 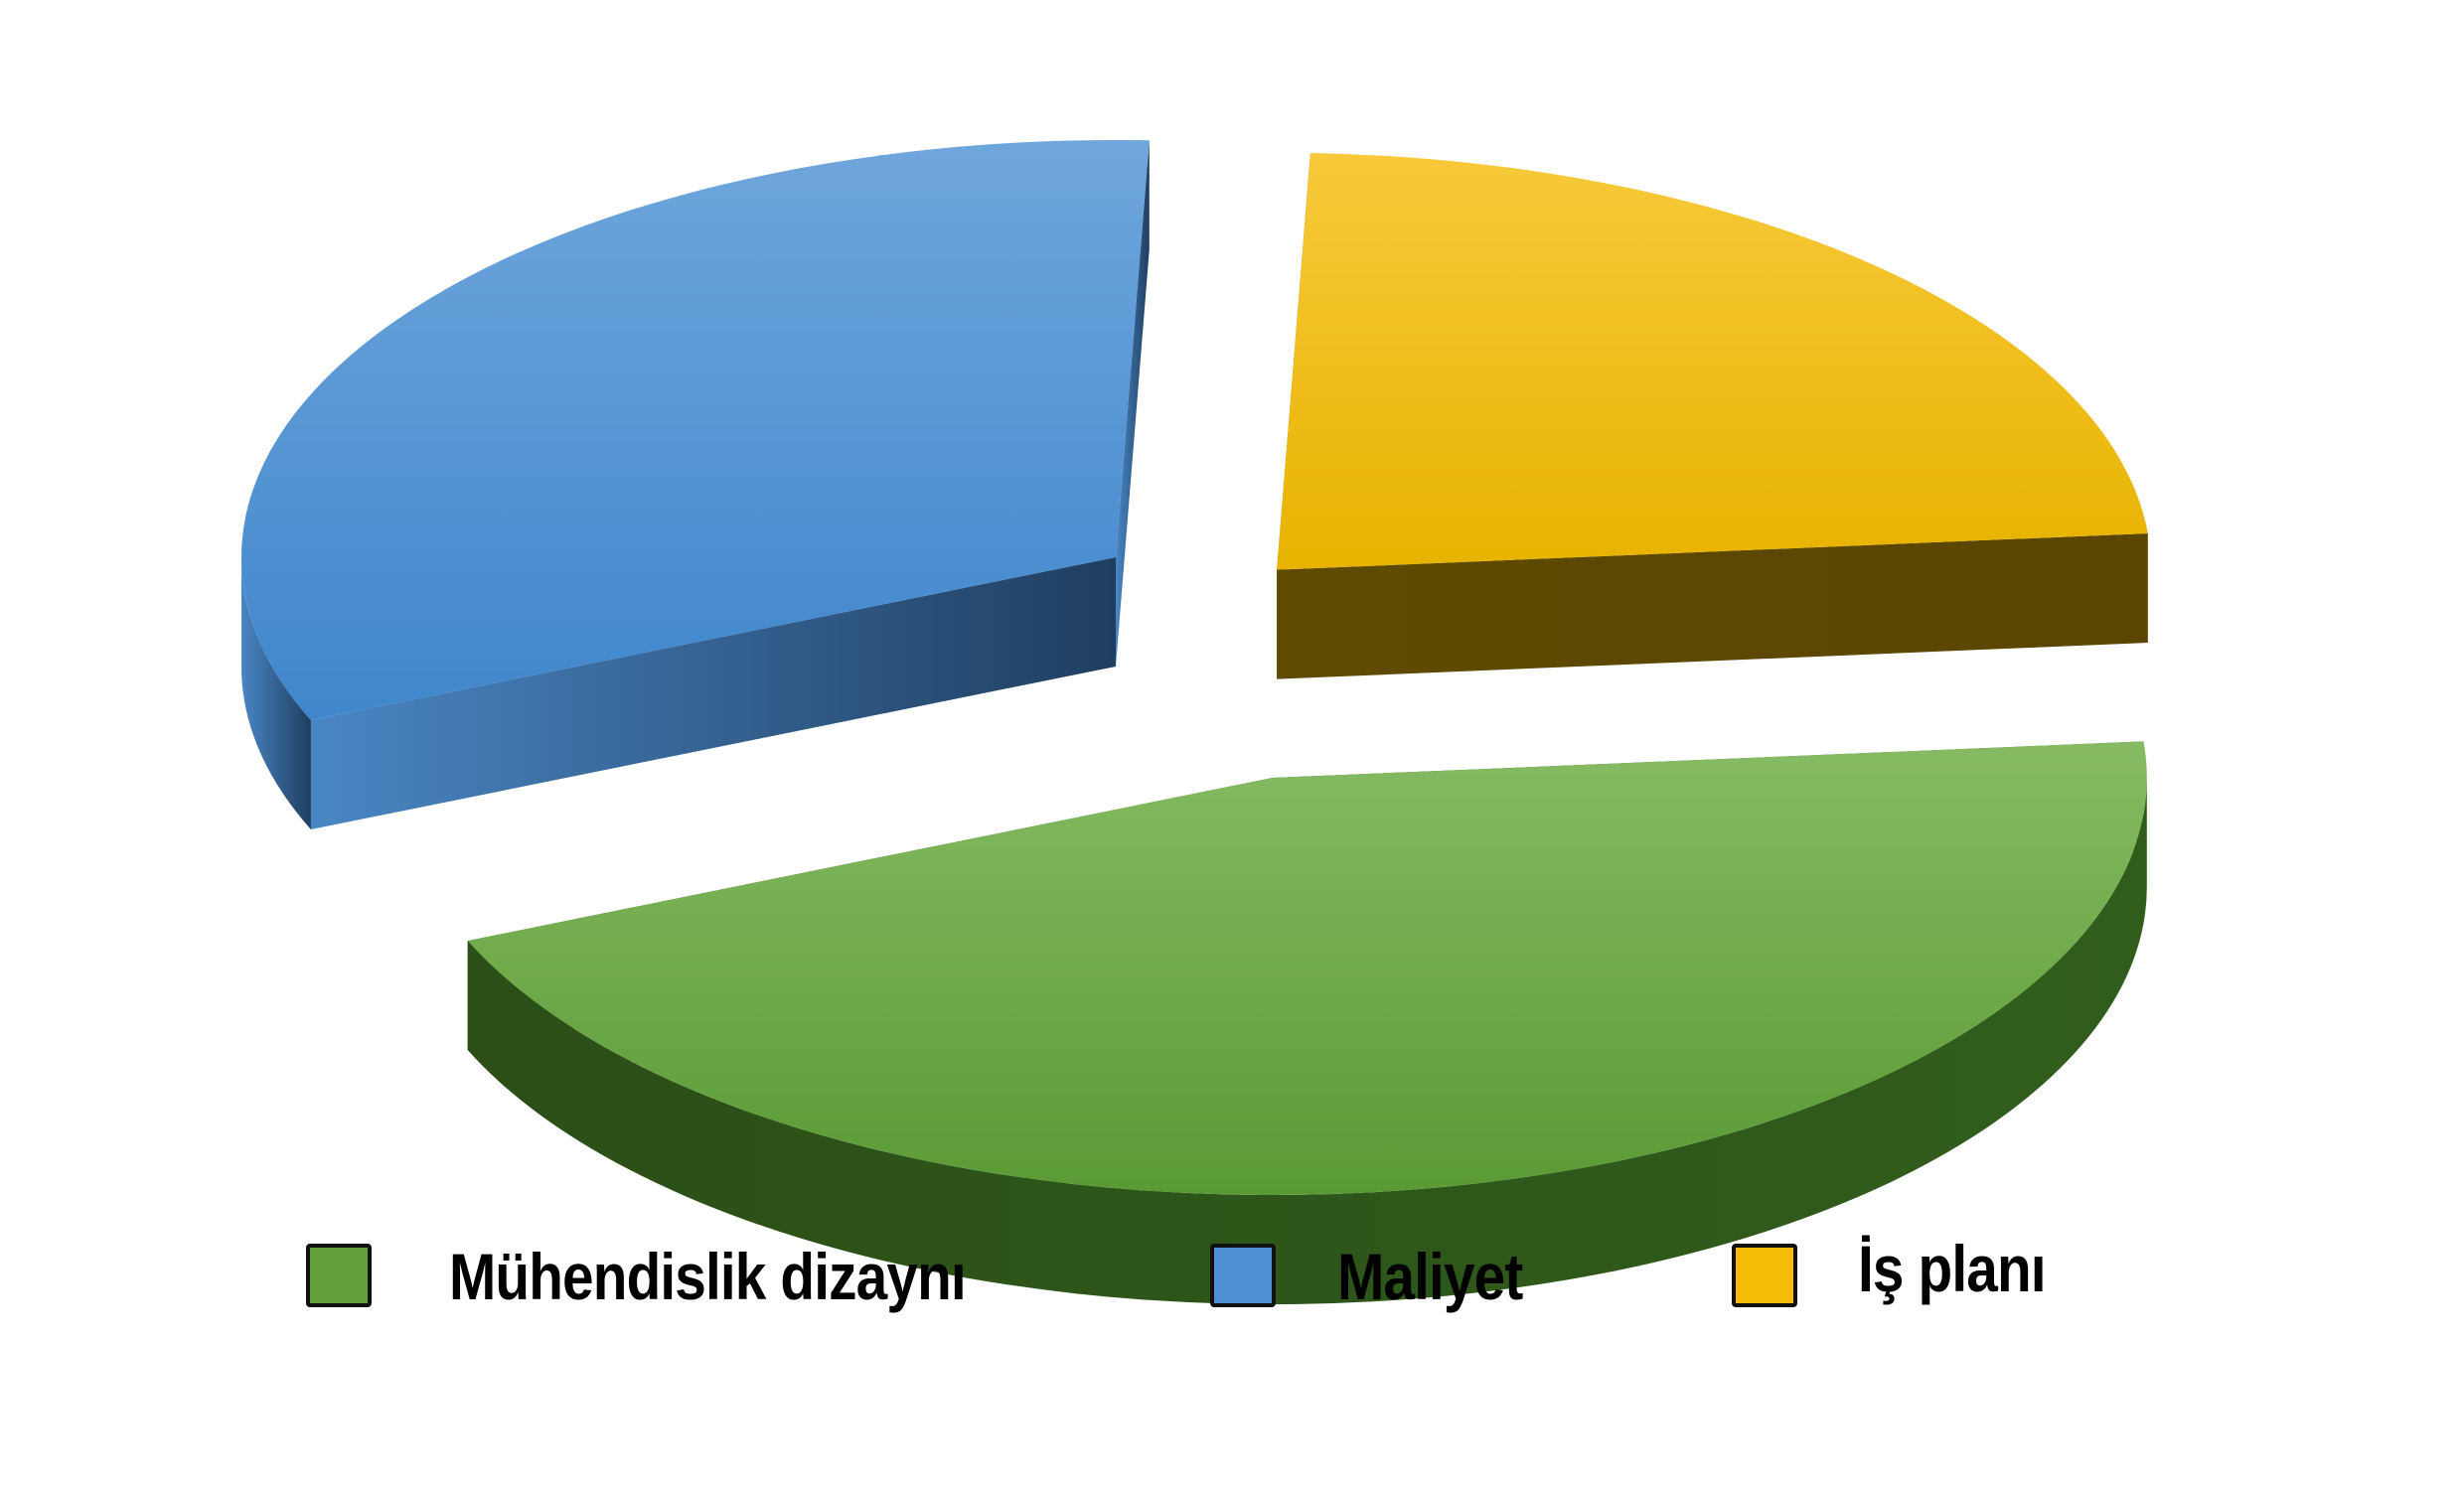 What do you see at coordinates (1765, 1276) in the screenshot?
I see `legend-swatch-is-plani` at bounding box center [1765, 1276].